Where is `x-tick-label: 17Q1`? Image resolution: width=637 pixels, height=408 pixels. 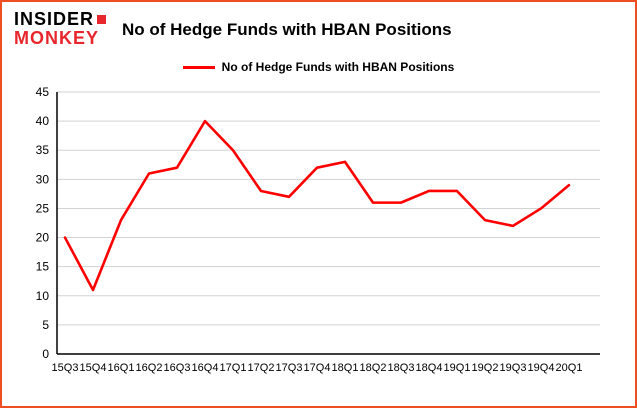
x-tick-label: 17Q1 is located at coordinates (233, 368).